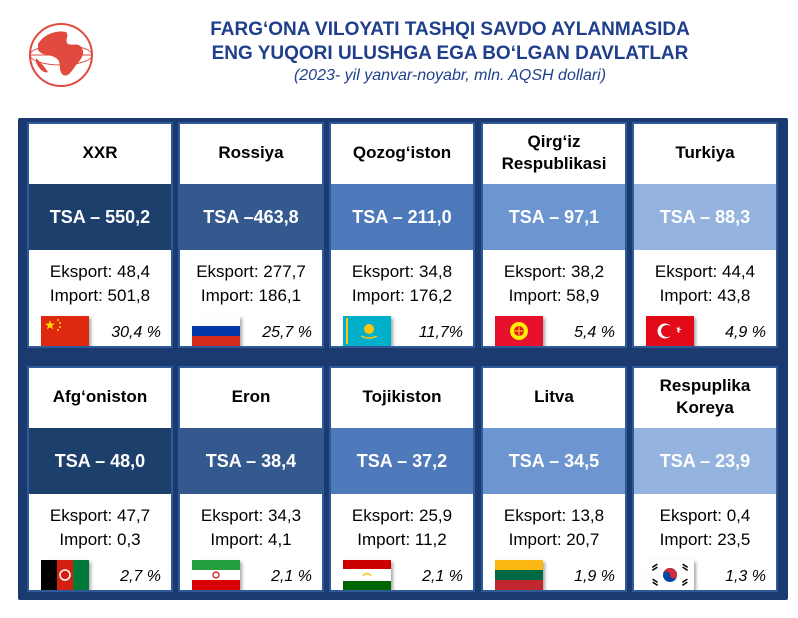  Describe the element at coordinates (100, 217) in the screenshot. I see `trade-total: TSA – 550,2` at that location.